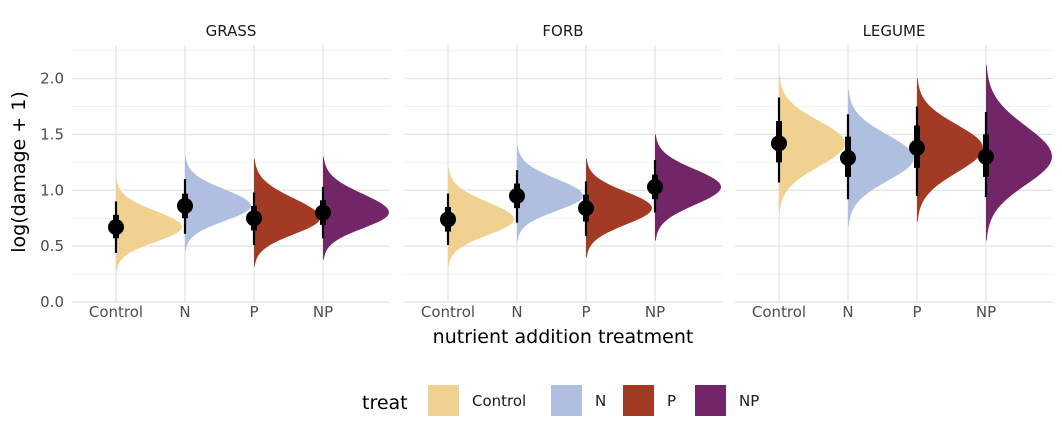 The image size is (1062, 442). I want to click on facet-title: LEGUME, so click(894, 31).